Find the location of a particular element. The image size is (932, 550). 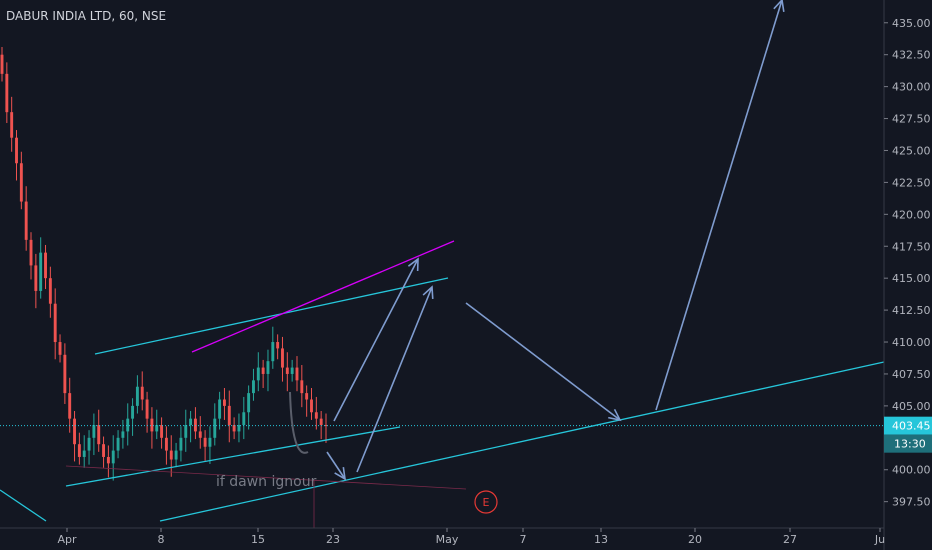

up-arrow-left-head is located at coordinates (413, 264).